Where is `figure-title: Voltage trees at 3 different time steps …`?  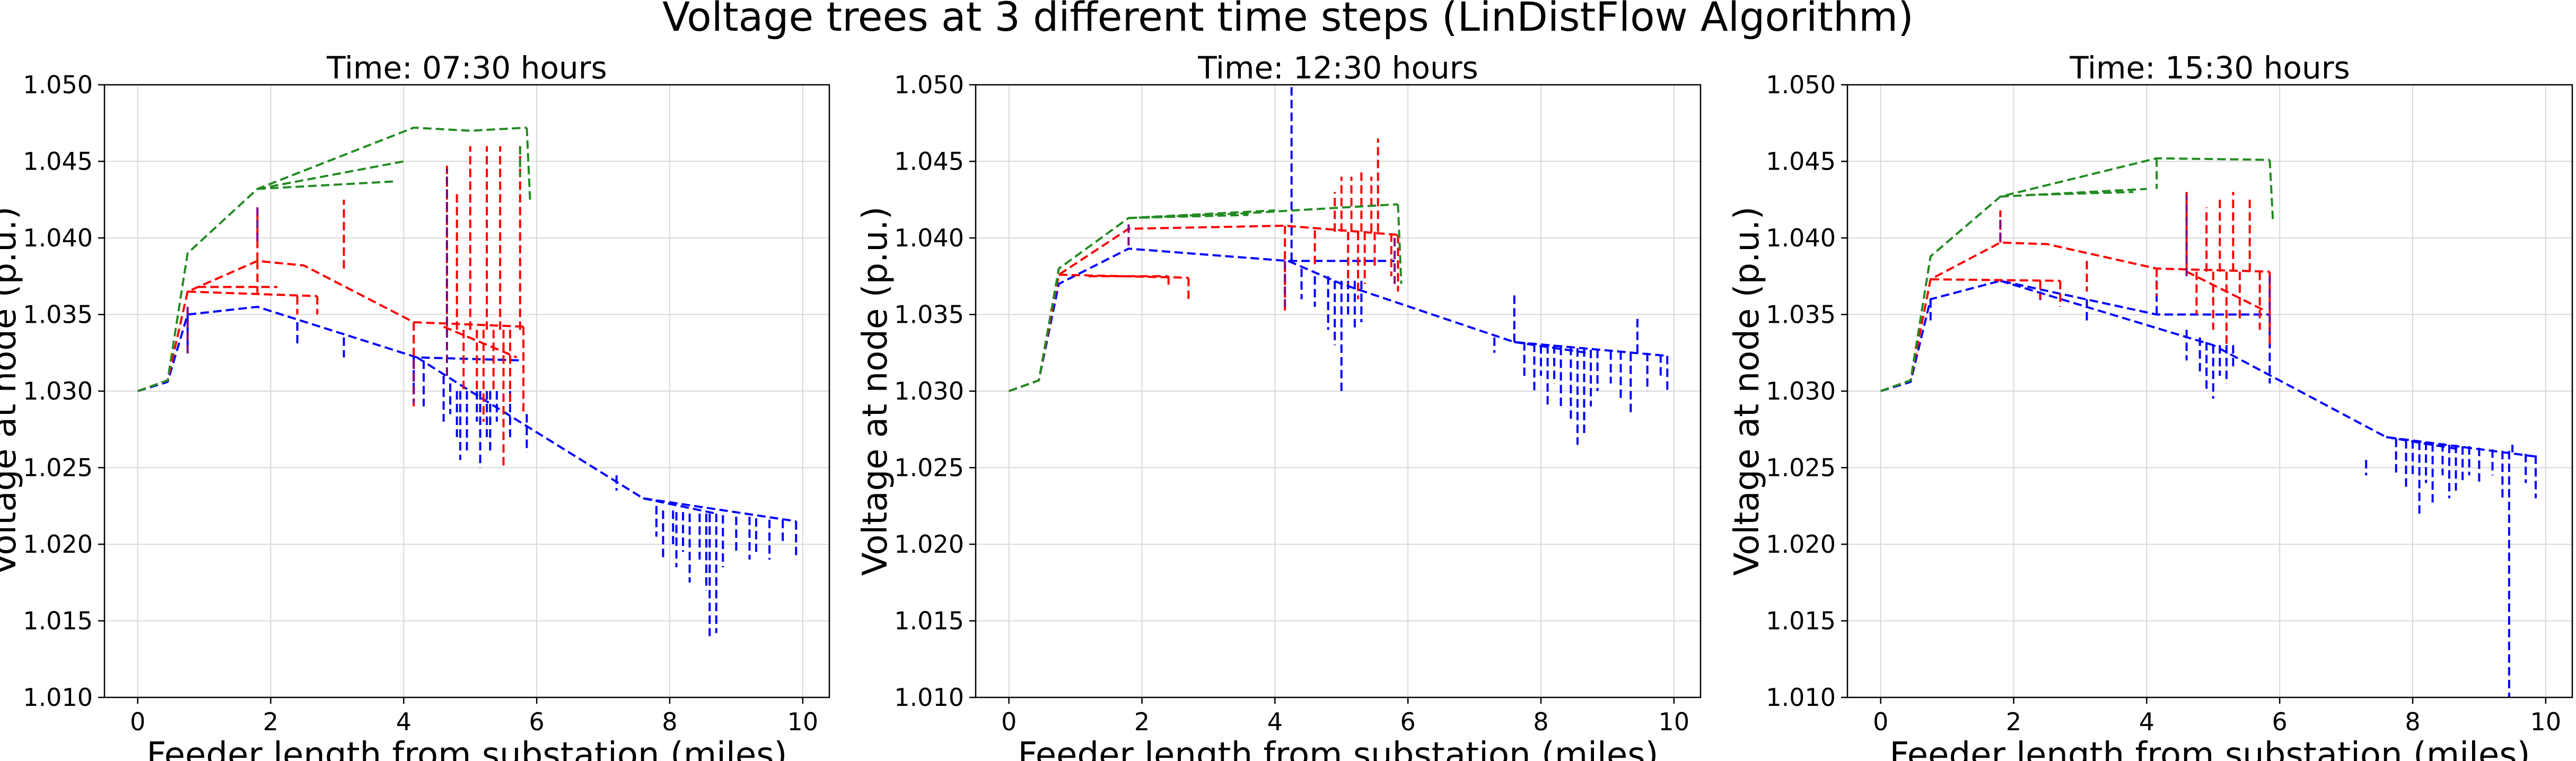 figure-title: Voltage trees at 3 different time steps … is located at coordinates (1288, 20).